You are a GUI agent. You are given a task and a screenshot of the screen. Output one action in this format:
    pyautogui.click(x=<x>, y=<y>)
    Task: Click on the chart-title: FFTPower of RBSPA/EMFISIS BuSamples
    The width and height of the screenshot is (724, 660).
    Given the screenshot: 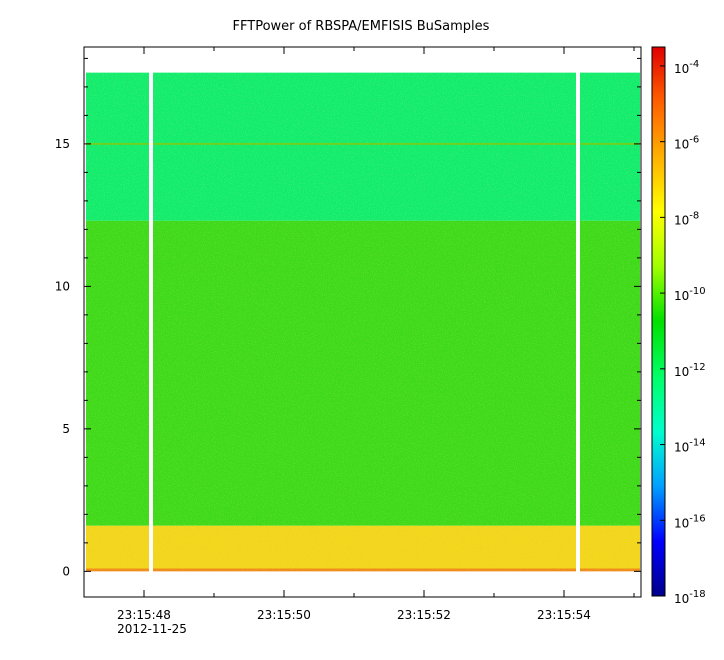 What is the action you would take?
    pyautogui.click(x=361, y=26)
    